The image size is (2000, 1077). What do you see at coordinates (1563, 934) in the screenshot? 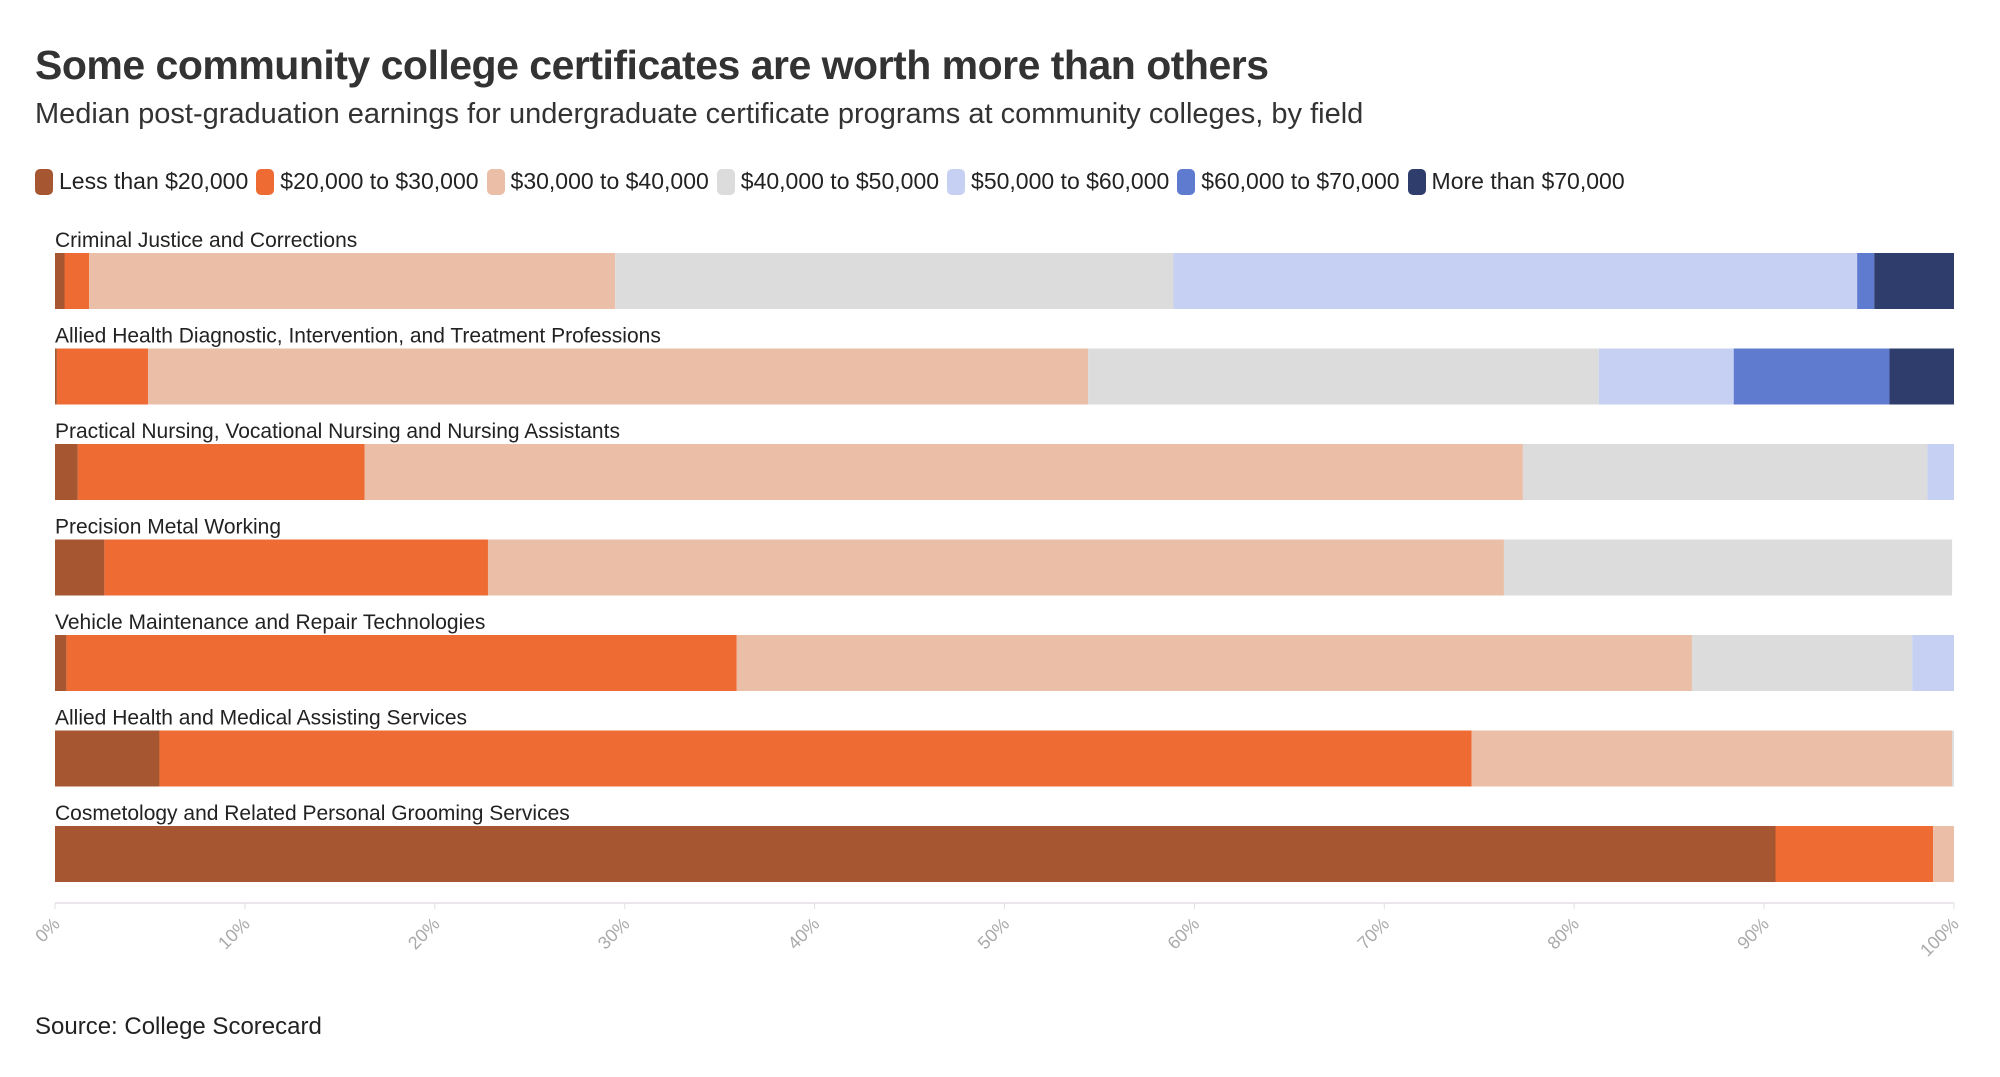
I see `x-tick-label: 80%` at bounding box center [1563, 934].